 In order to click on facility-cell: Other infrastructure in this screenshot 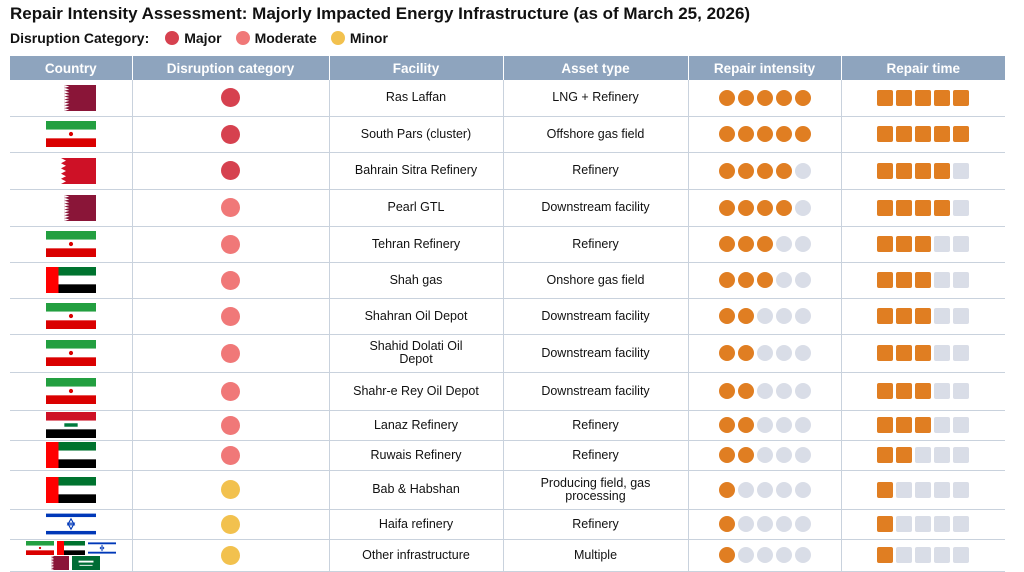, I will do `click(416, 555)`.